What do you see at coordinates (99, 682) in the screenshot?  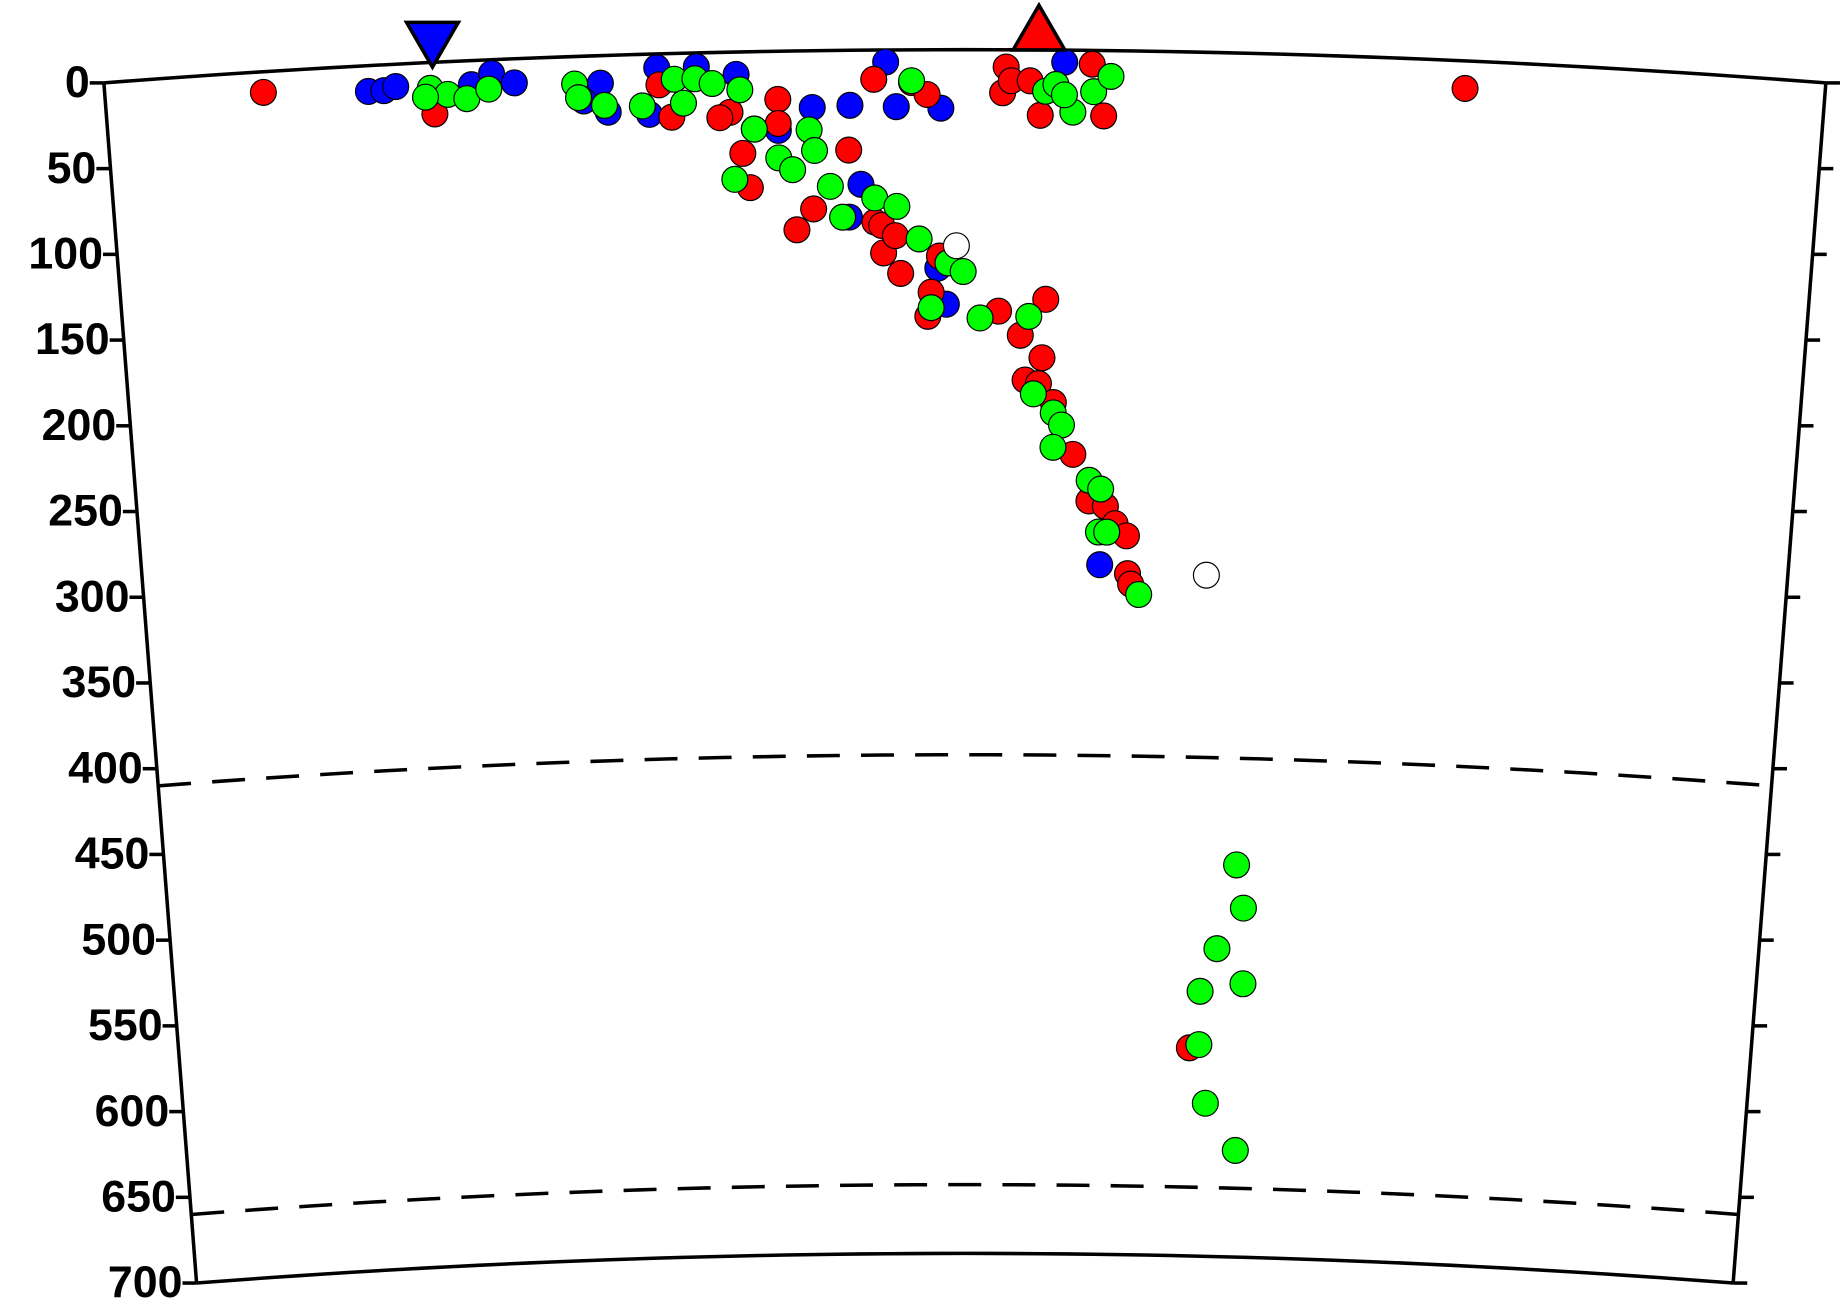 I see `y-tick-label: 350` at bounding box center [99, 682].